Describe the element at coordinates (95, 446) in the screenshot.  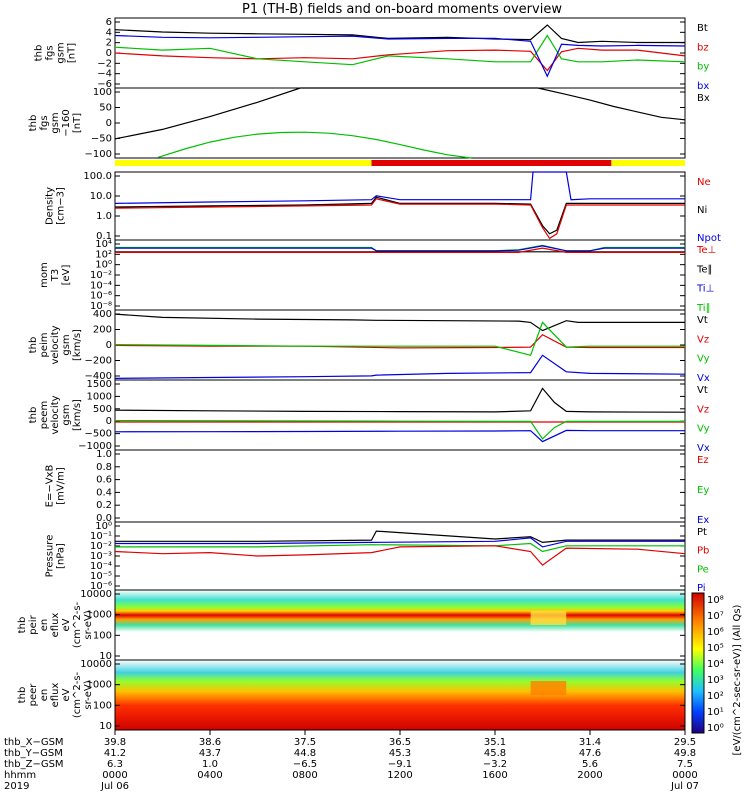
I see `y-tick-label: −1000` at that location.